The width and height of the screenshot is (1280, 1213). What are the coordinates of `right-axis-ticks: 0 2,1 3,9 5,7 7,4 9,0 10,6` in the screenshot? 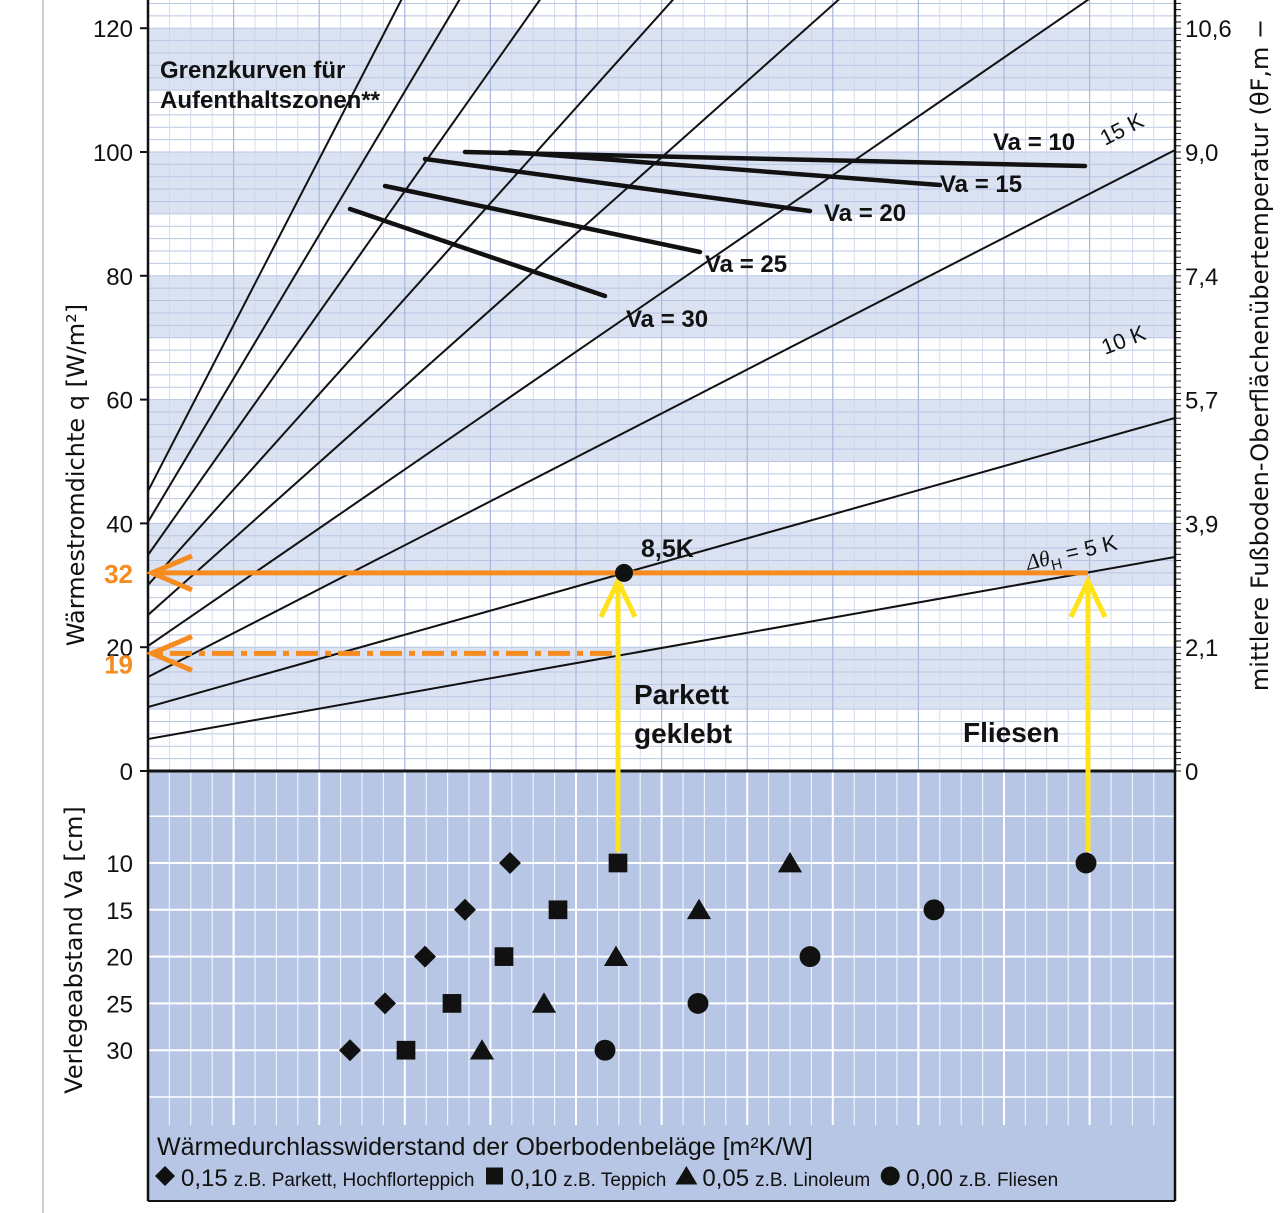 It's located at (1208, 401).